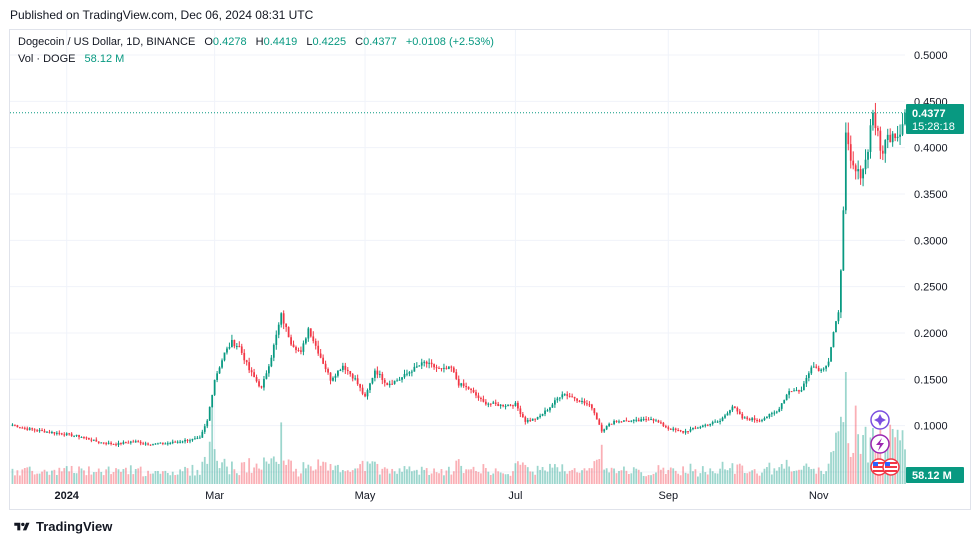 This screenshot has width=980, height=545. What do you see at coordinates (62, 526) in the screenshot?
I see `tradingview-footer: TradingView` at bounding box center [62, 526].